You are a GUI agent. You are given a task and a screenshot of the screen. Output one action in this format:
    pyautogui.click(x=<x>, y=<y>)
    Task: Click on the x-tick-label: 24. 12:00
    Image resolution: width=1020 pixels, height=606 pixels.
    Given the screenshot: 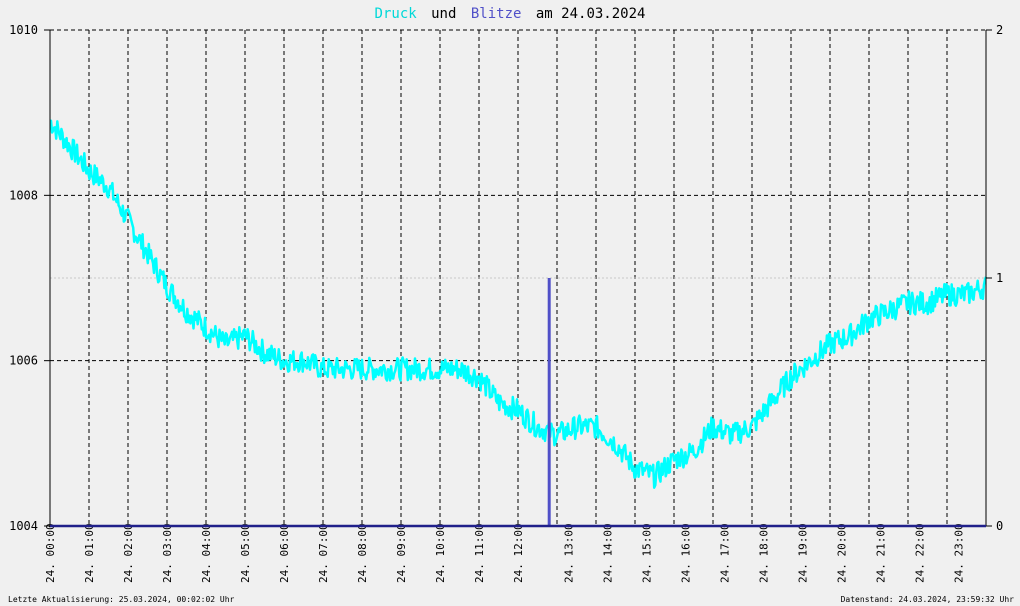 What is the action you would take?
    pyautogui.click(x=518, y=553)
    